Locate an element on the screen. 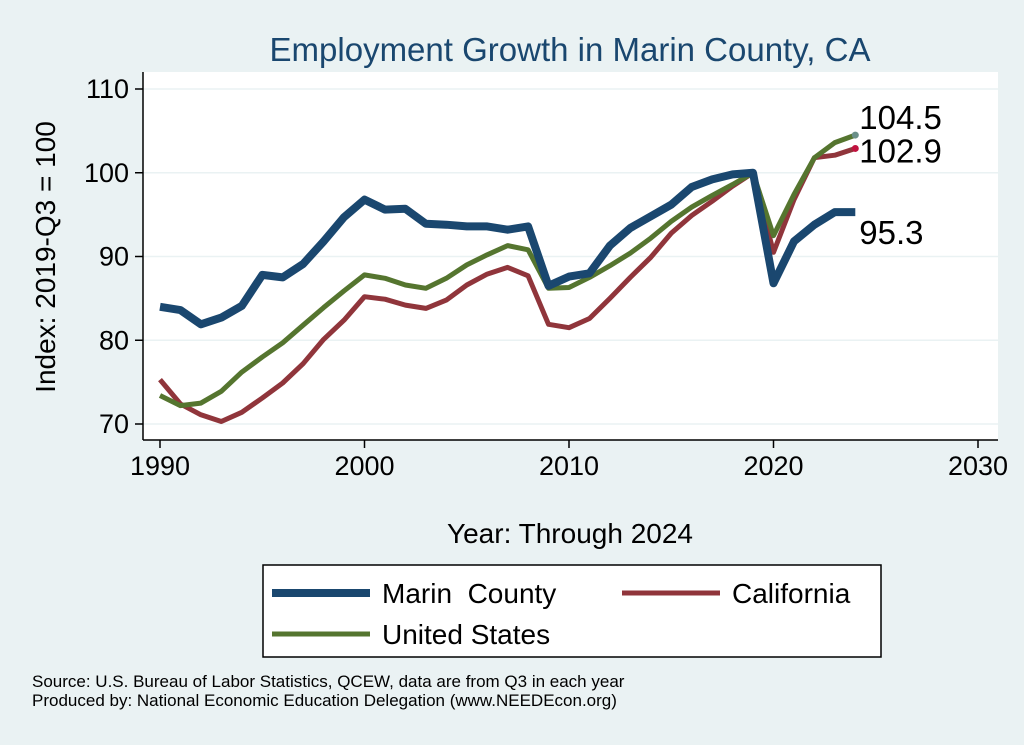 This screenshot has height=745, width=1024. y-tick-label: 100 is located at coordinates (106, 173).